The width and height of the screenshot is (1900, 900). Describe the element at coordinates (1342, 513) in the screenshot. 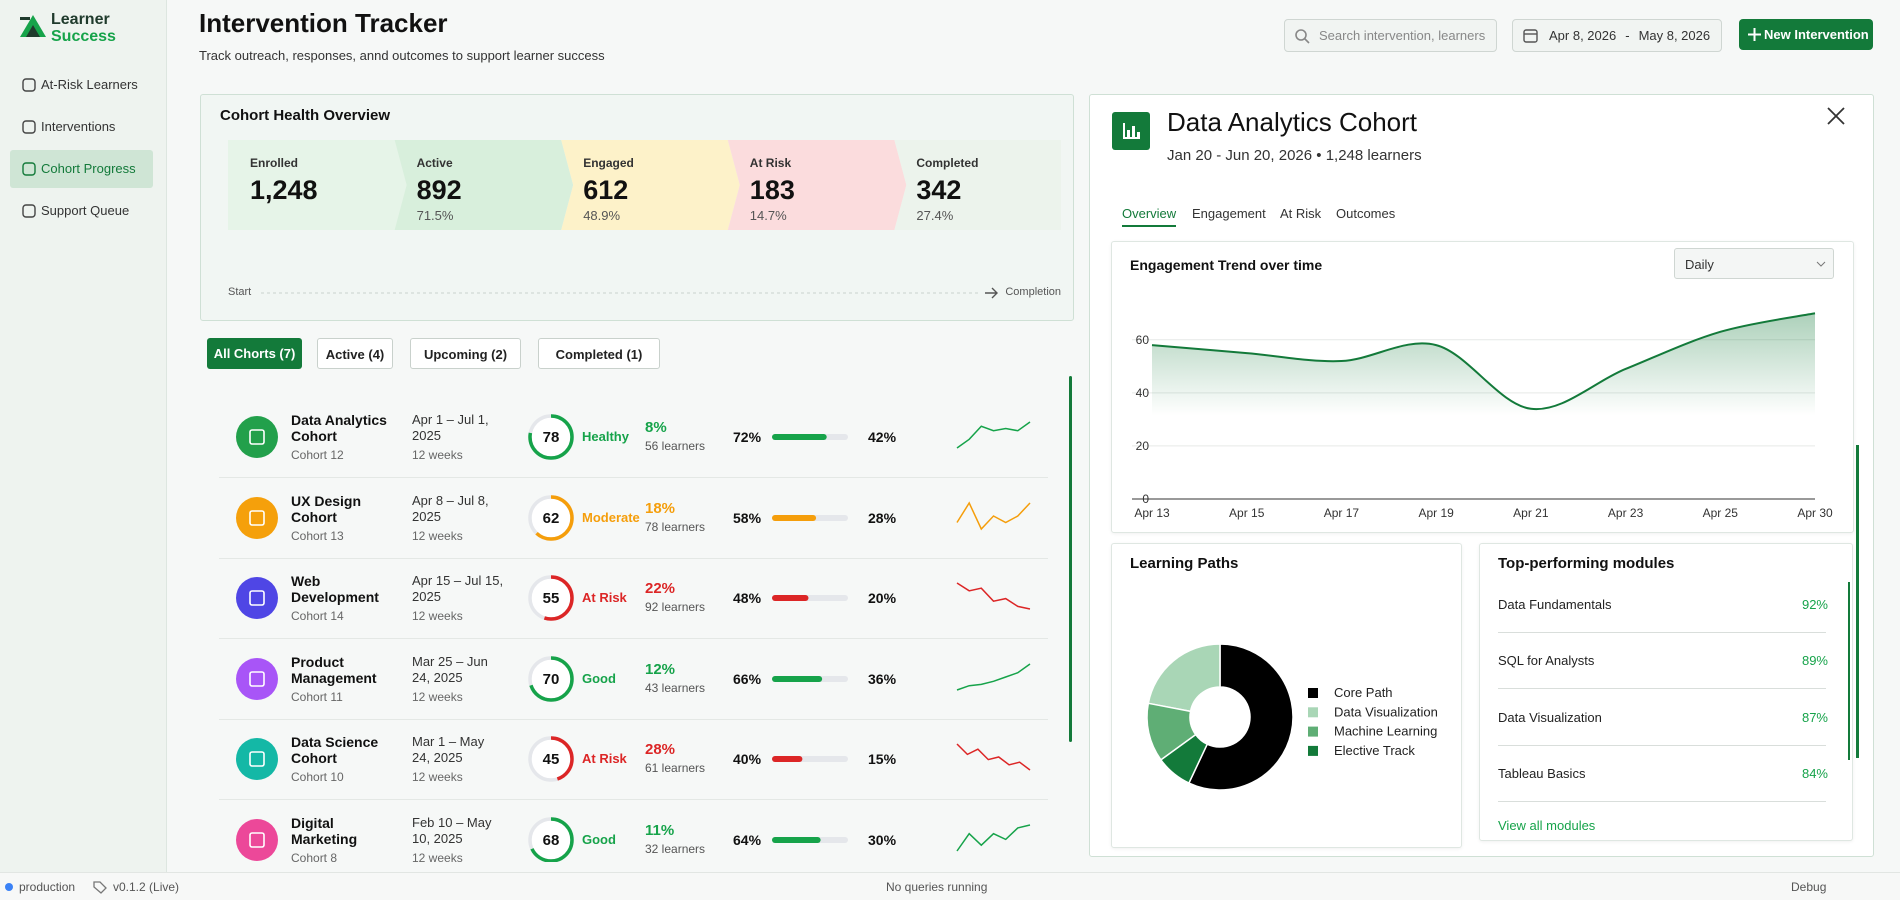

I see `x-tick-label: Apr 17` at that location.